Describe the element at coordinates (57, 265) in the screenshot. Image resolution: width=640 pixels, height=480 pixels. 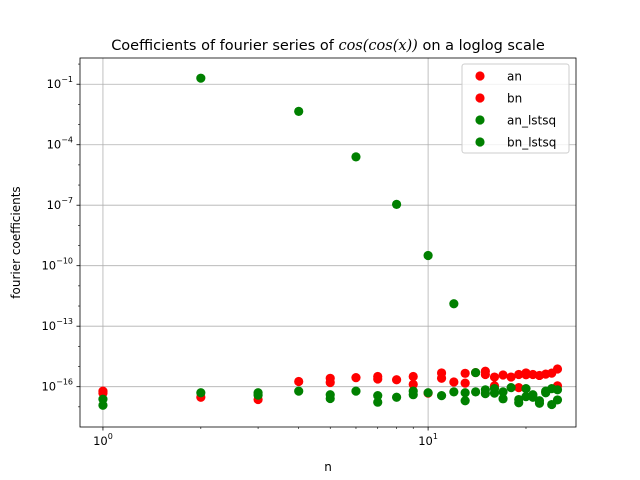
I see `y-tick-label: 10⁻¹⁰` at that location.